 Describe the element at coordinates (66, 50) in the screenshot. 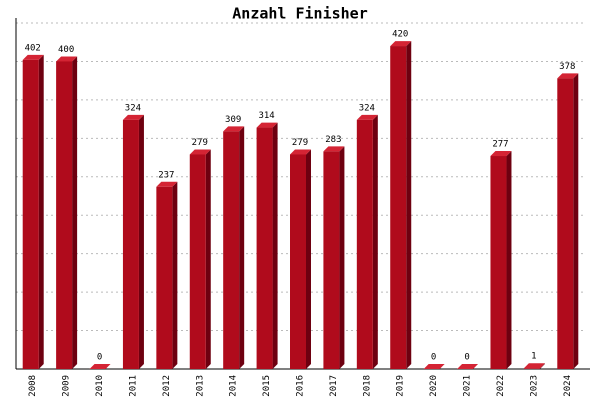

I see `data-label: 400` at that location.